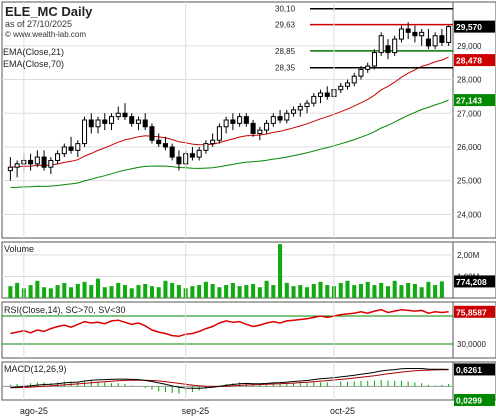  I want to click on macd-label: MACD(12,26,9), so click(35, 369).